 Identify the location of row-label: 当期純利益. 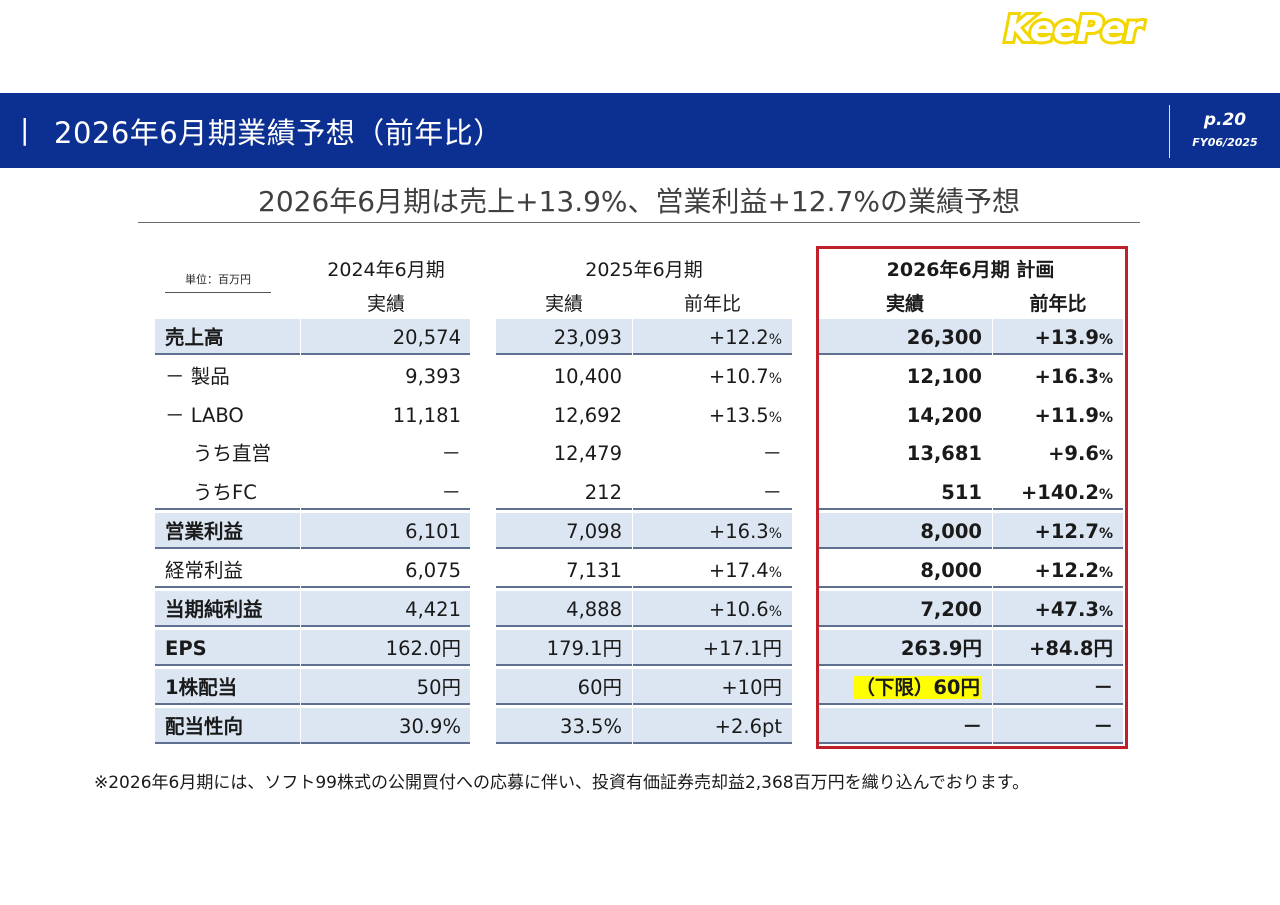
(227, 609).